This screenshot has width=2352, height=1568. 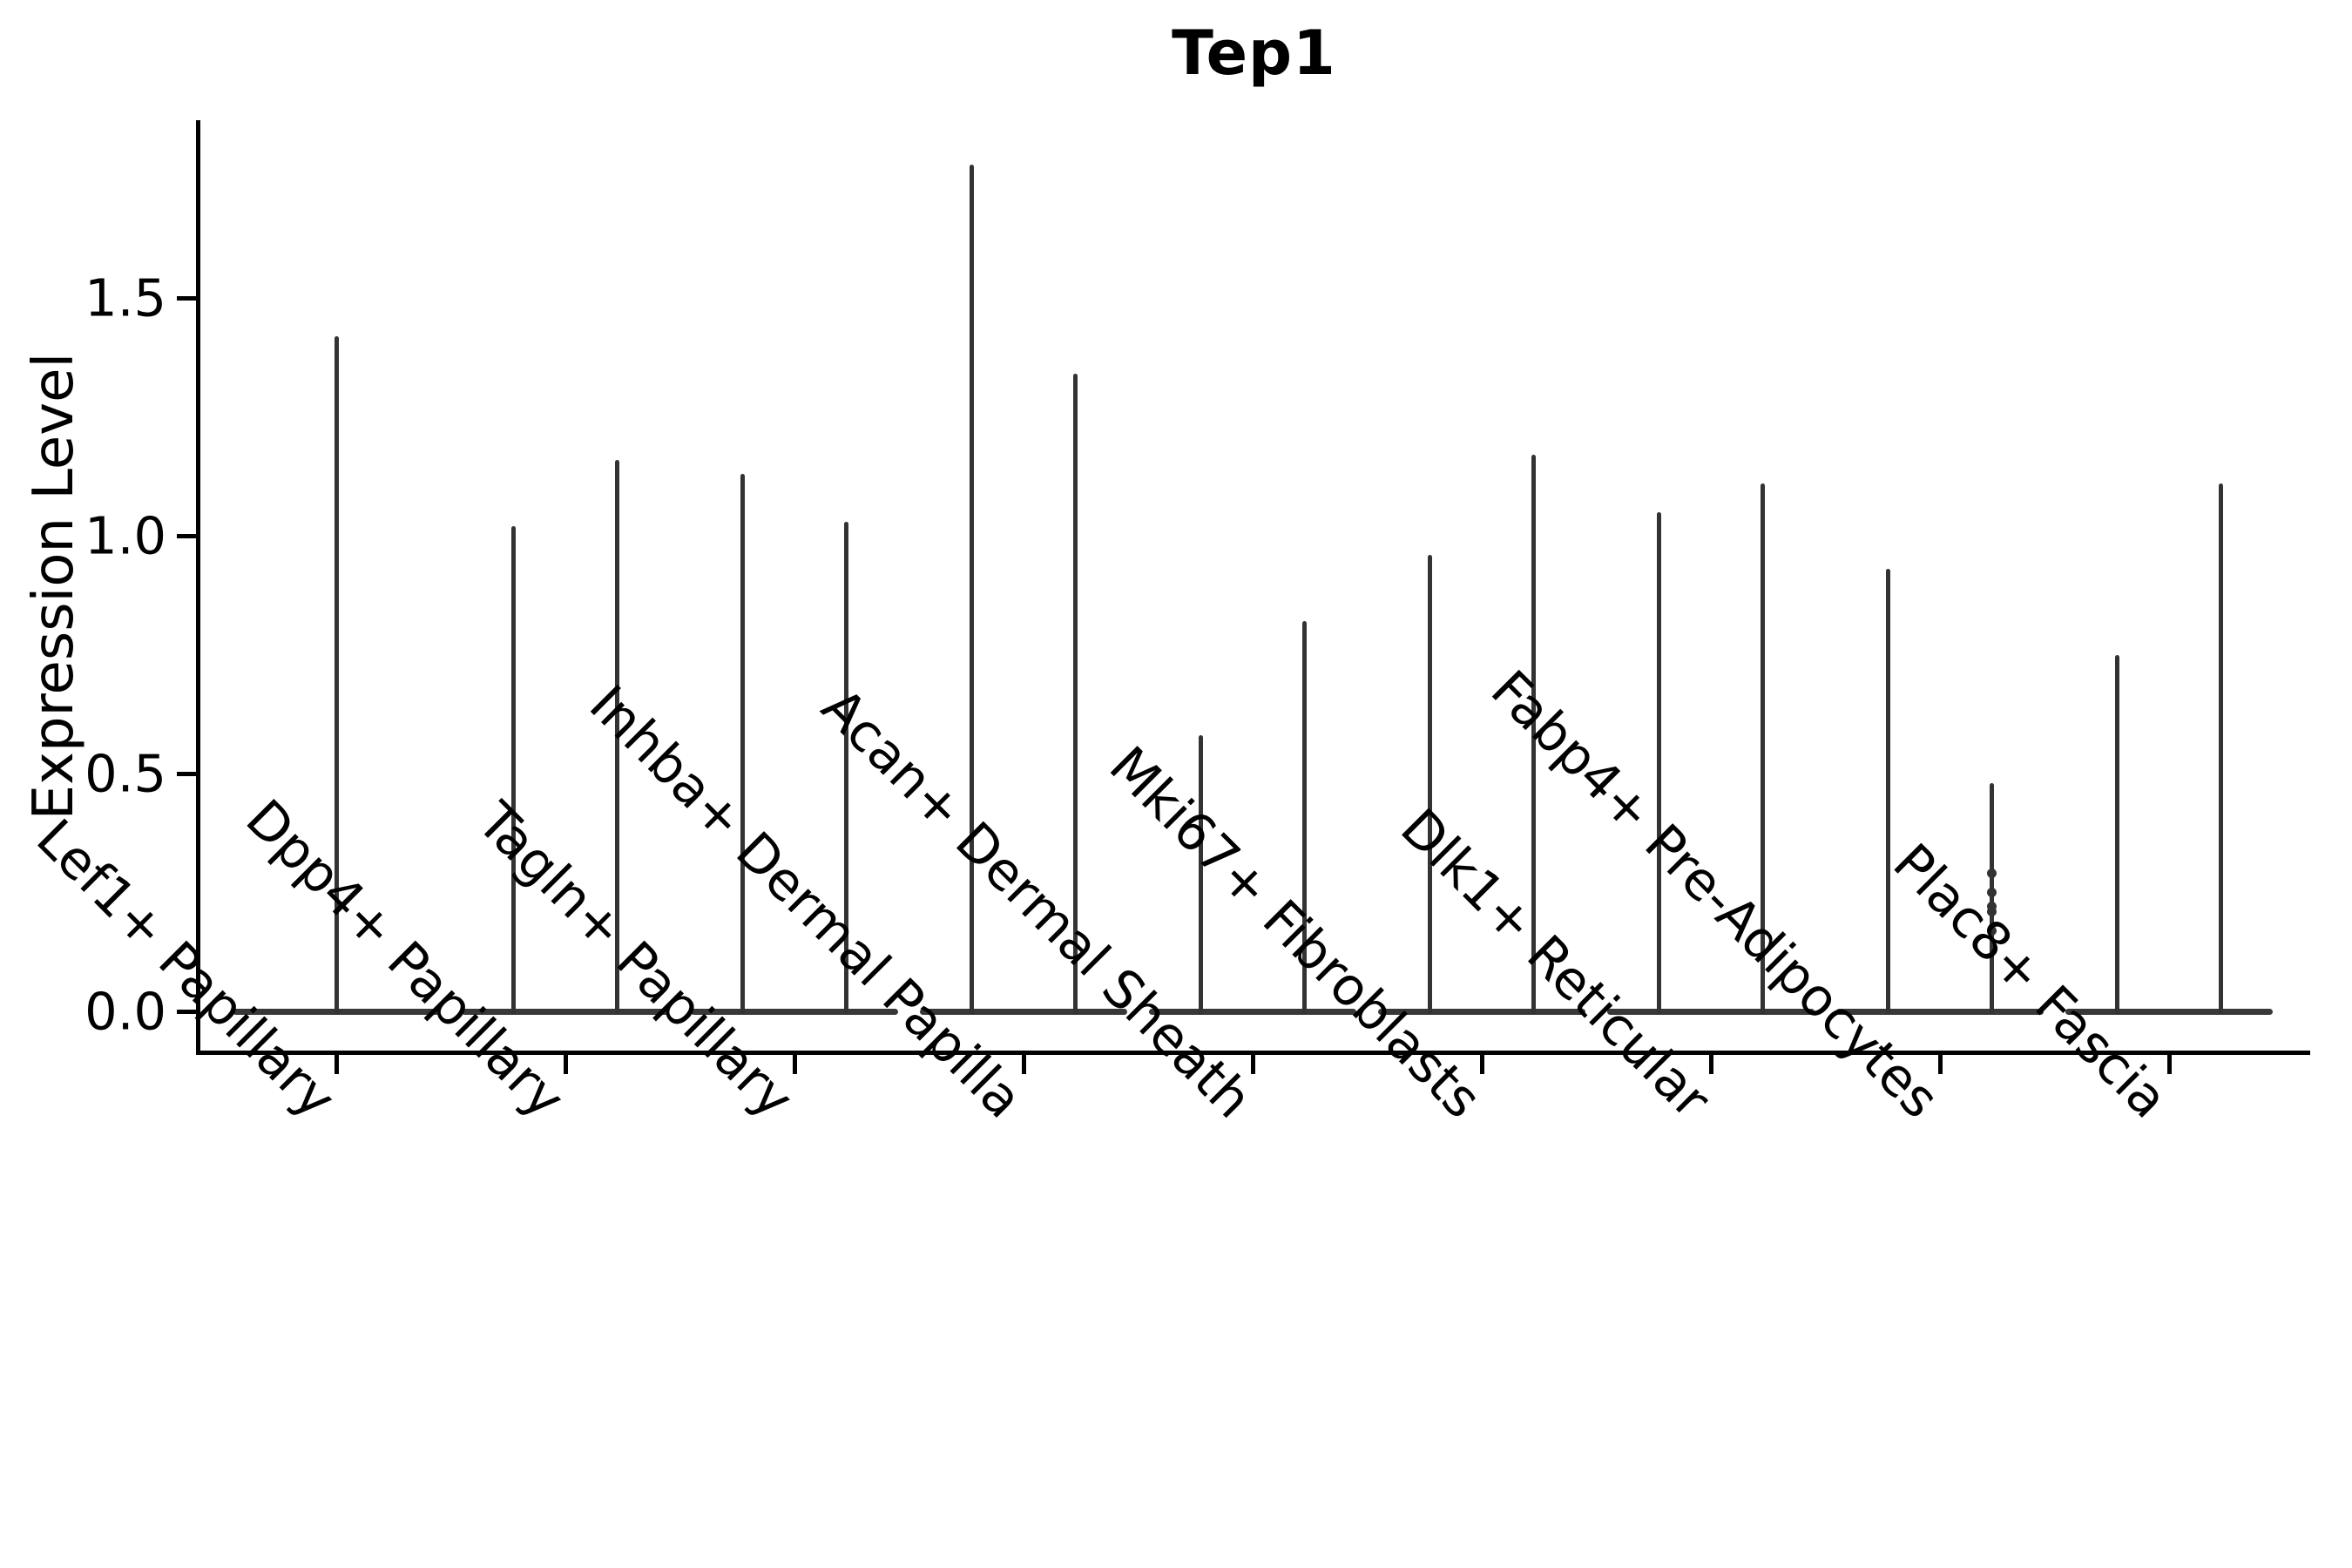 I want to click on y-tick-label: 1.0, so click(x=125, y=535).